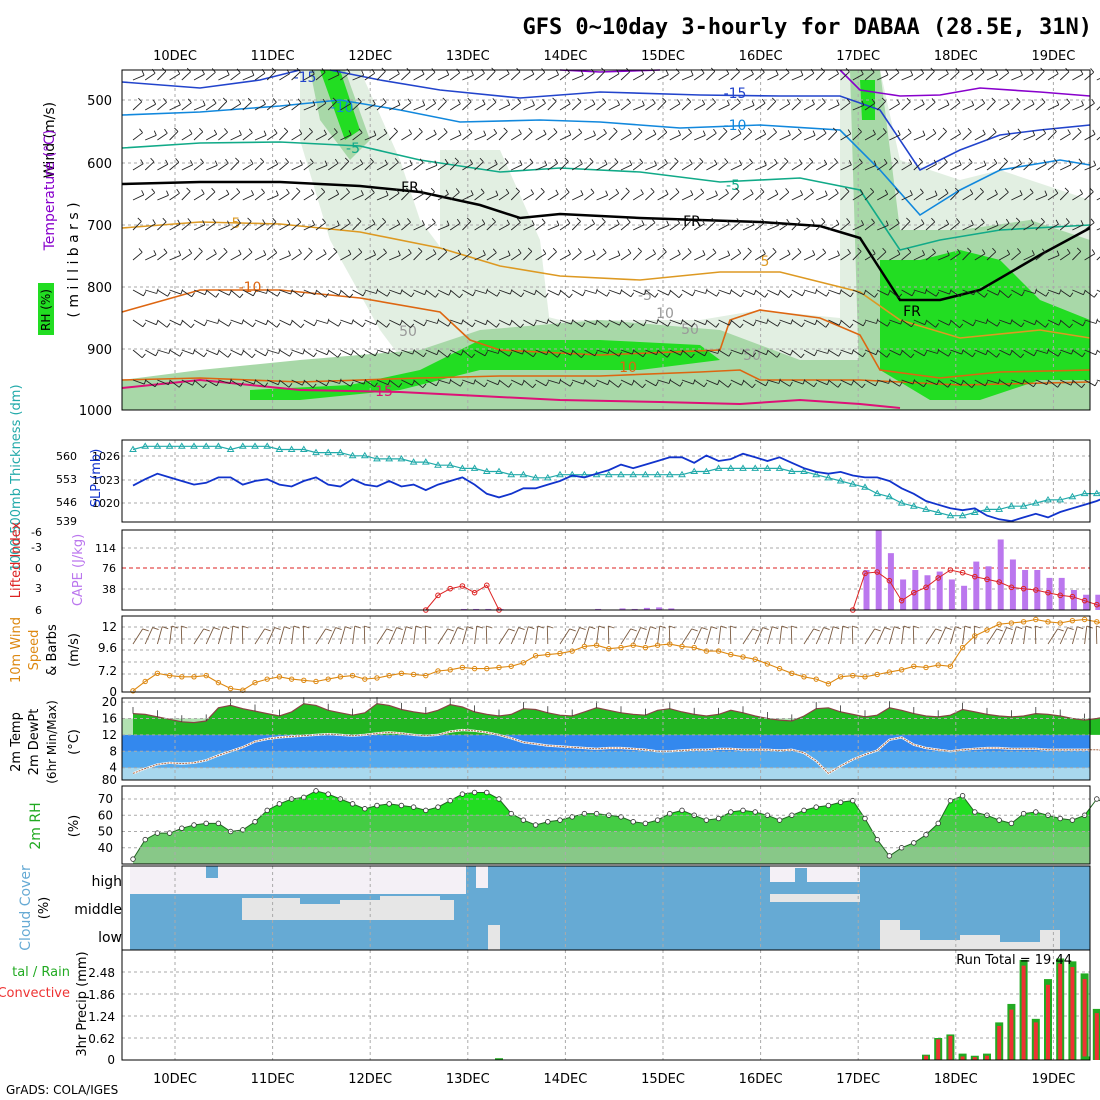 This screenshot has height=1100, width=1100. I want to click on date-label-bottom: 17DEC, so click(858, 1079).